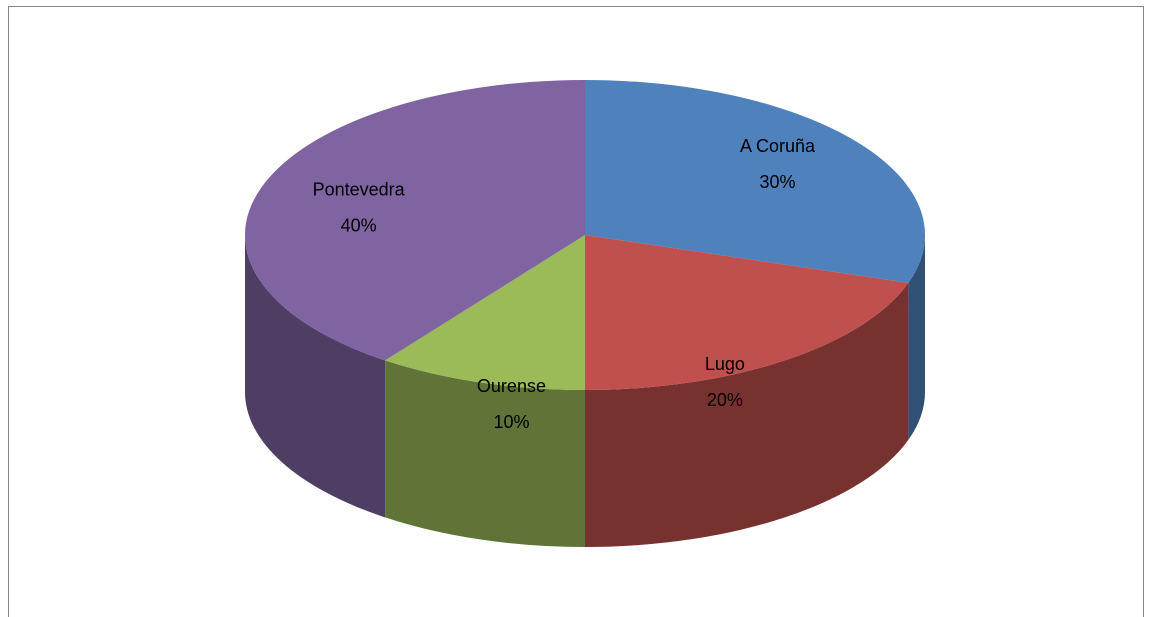  What do you see at coordinates (725, 364) in the screenshot?
I see `slice-label-name: Lugo` at bounding box center [725, 364].